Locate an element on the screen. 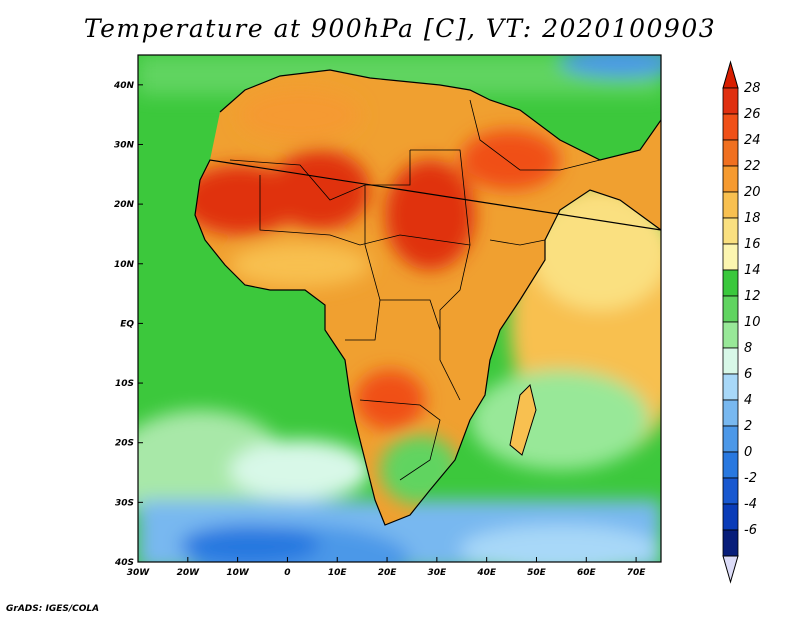 The width and height of the screenshot is (800, 618). warm-zone-arabian-sea is located at coordinates (595, 250).